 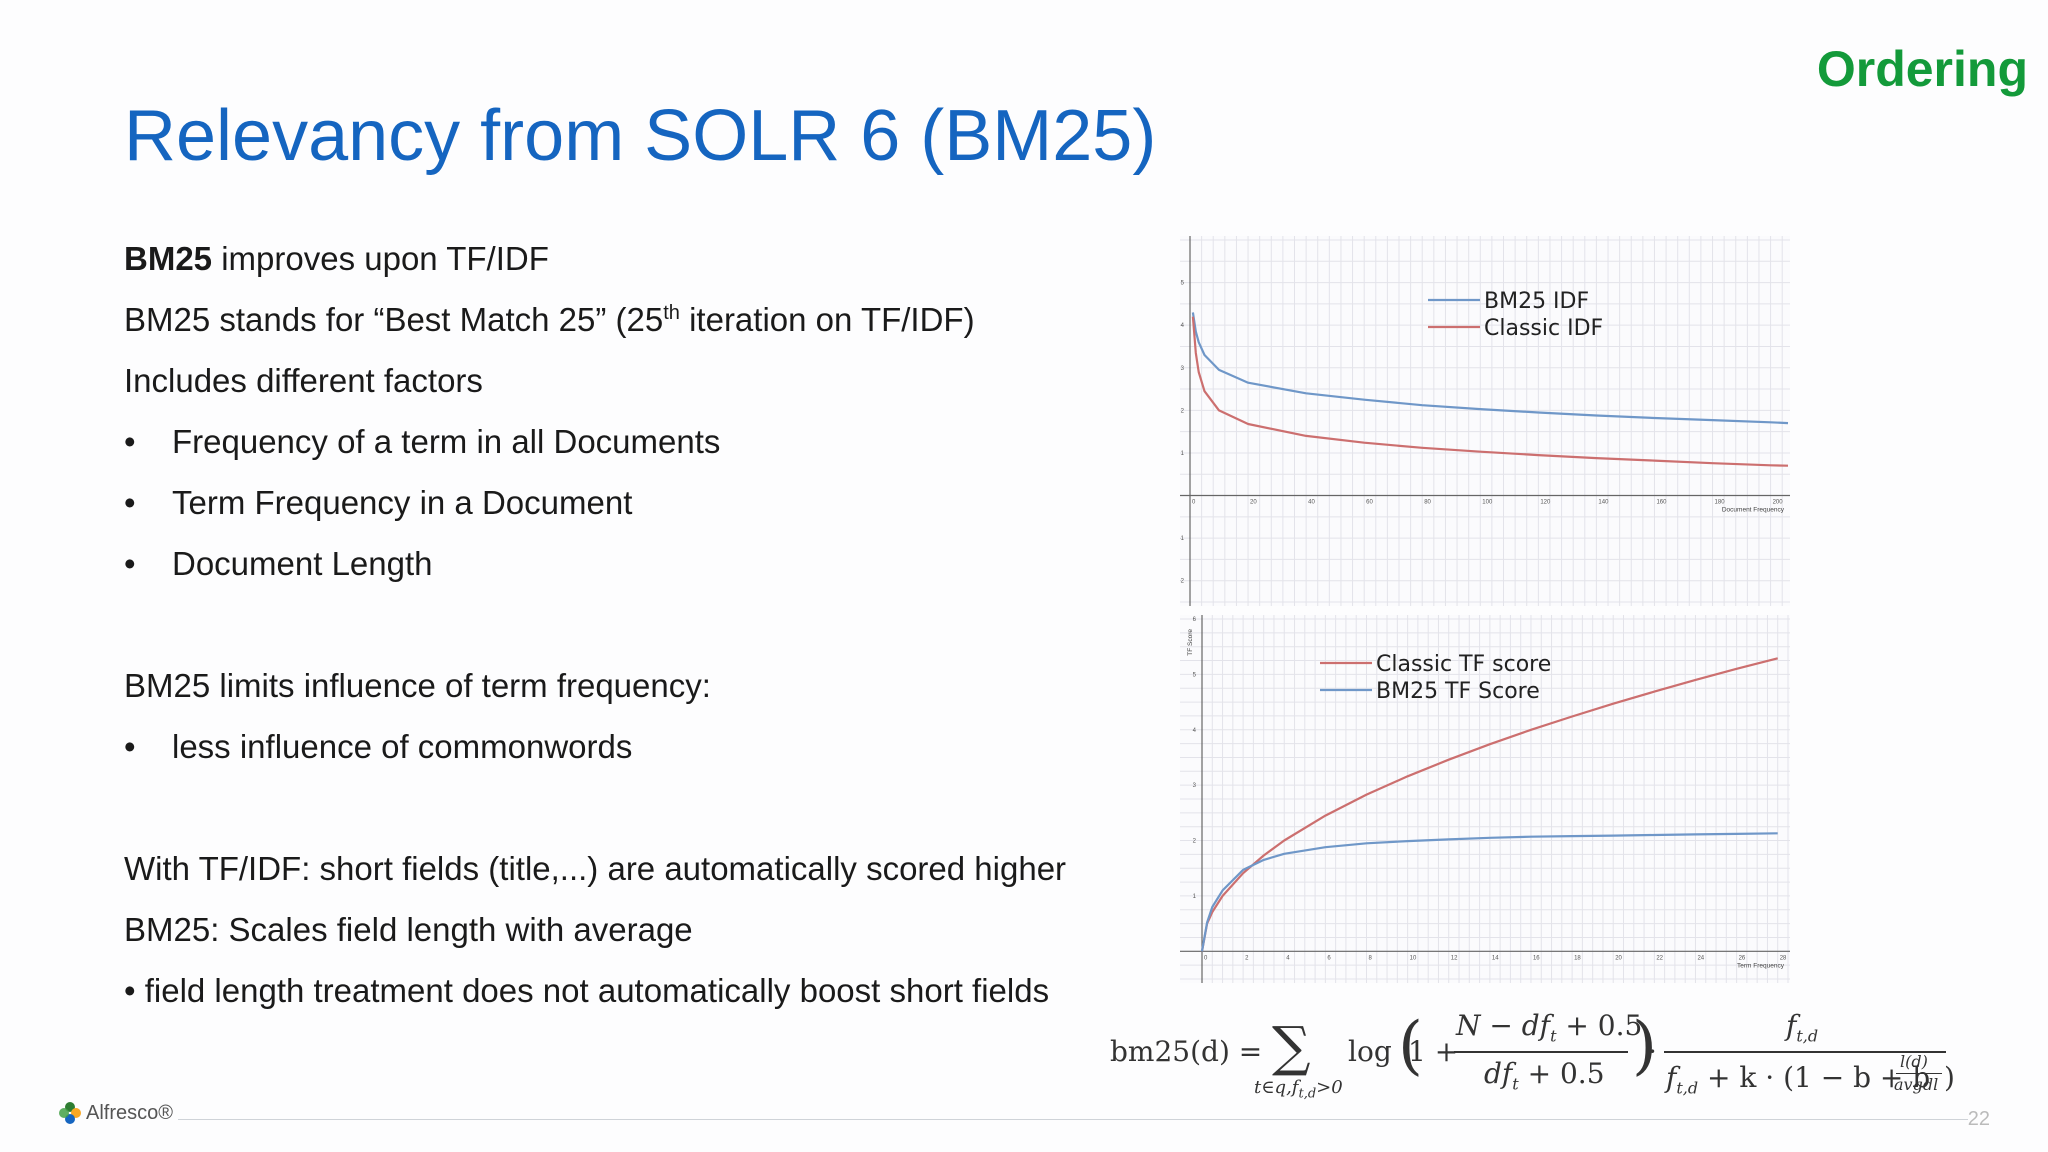 What do you see at coordinates (1659, 958) in the screenshot?
I see `x-tick-label: 22` at bounding box center [1659, 958].